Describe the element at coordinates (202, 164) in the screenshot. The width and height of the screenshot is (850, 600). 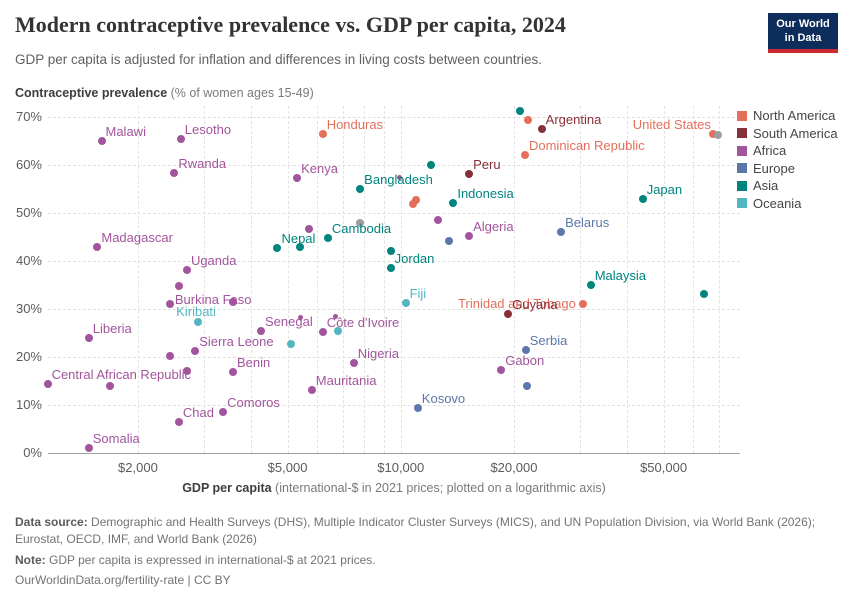
I see `country-label-rwanda: Rwanda` at that location.